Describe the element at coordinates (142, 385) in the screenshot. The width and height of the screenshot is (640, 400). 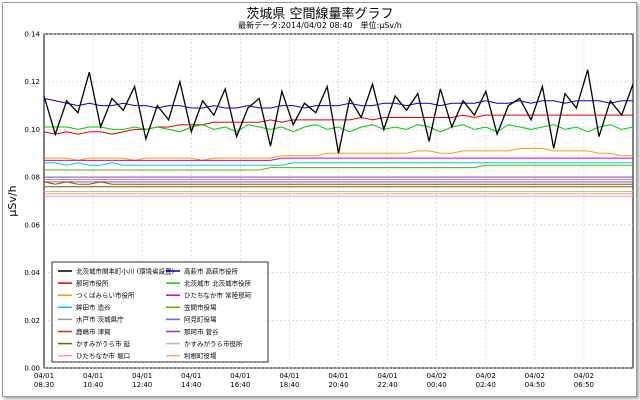
I see `x-tick-time: 12:40` at that location.